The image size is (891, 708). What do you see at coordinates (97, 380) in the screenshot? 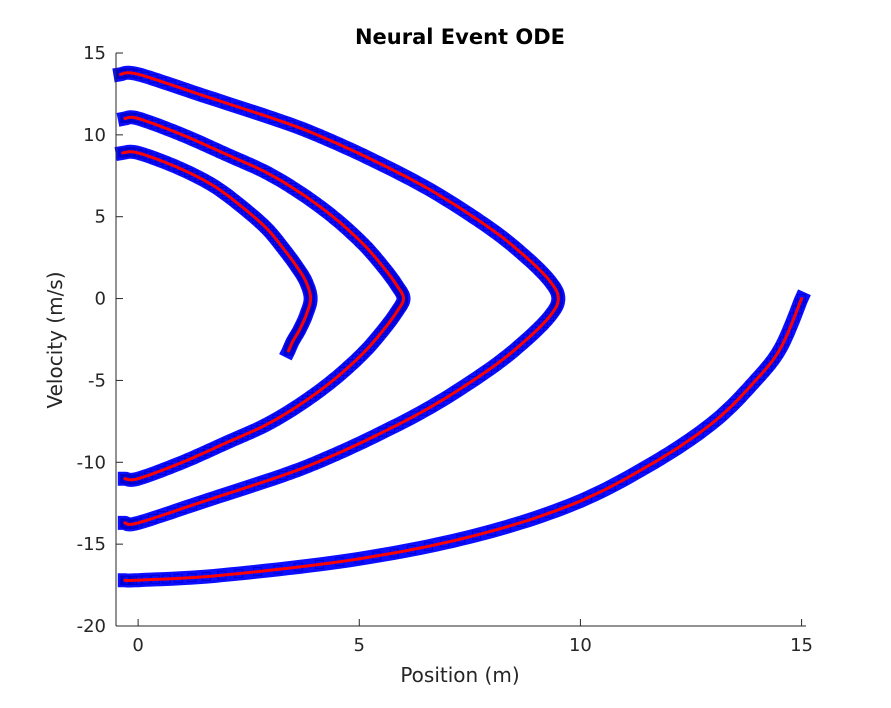
I see `y-tick-label: -5` at bounding box center [97, 380].